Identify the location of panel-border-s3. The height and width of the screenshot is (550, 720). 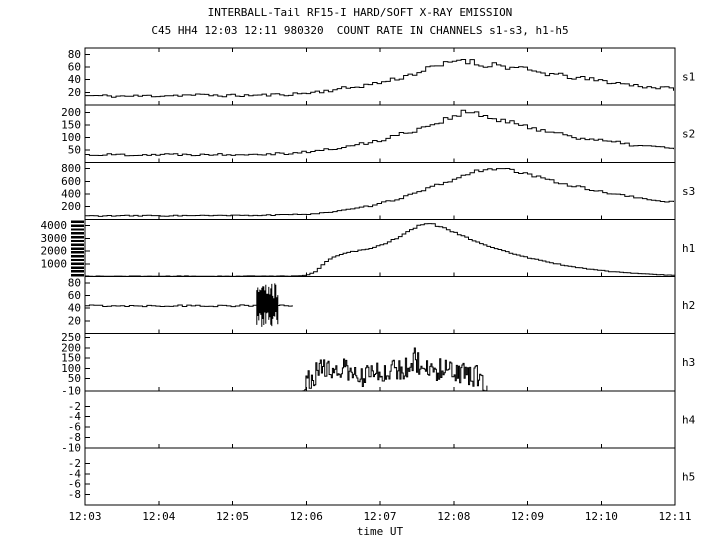
(380, 190).